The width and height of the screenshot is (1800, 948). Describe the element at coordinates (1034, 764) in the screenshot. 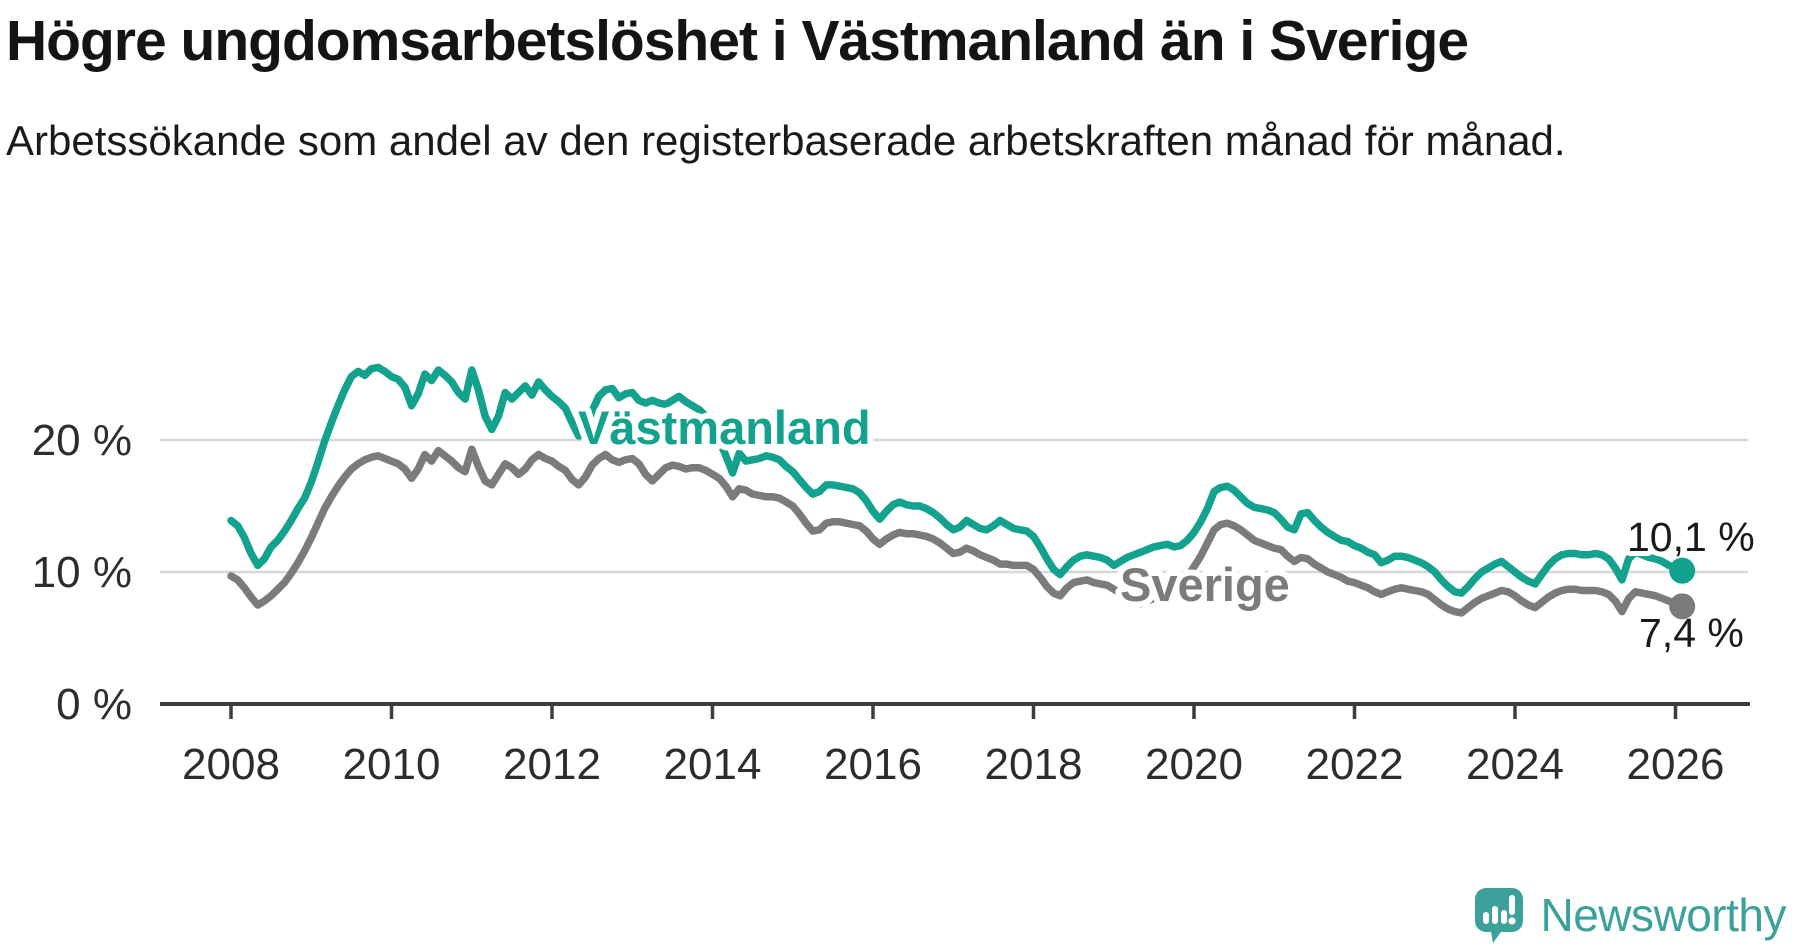

I see `x-axis-label-2018: 2018` at that location.